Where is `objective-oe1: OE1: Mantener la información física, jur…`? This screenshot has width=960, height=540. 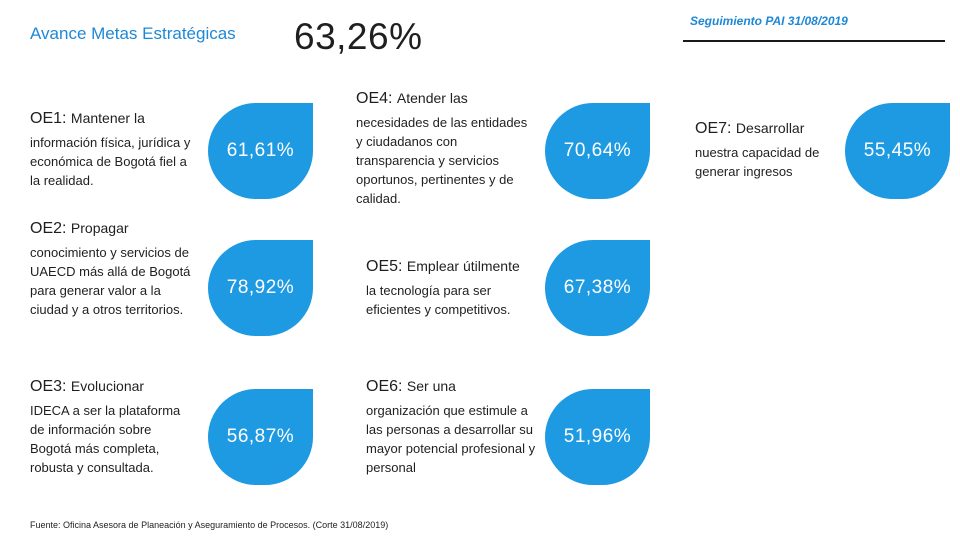 objective-oe1: OE1: Mantener la información física, jur… is located at coordinates (112, 149).